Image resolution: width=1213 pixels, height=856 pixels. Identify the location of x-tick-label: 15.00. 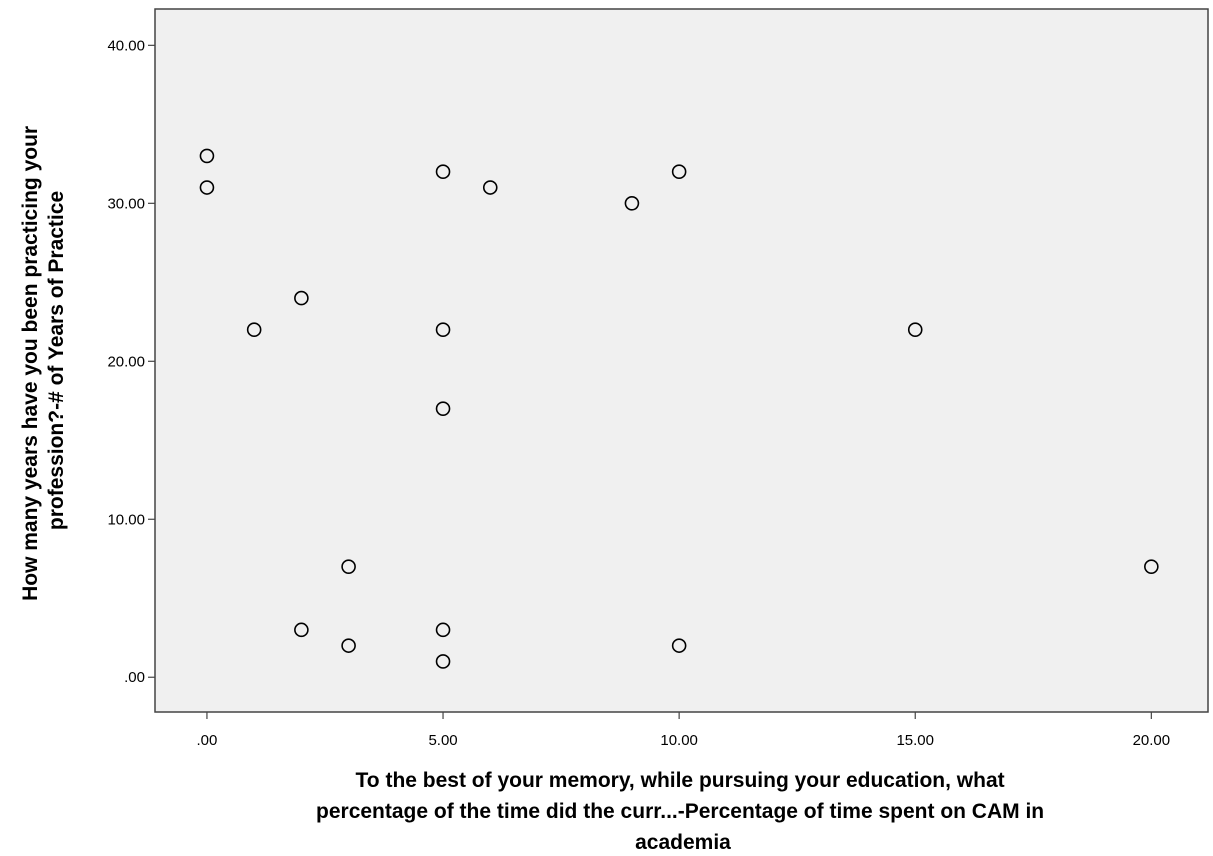
(915, 740).